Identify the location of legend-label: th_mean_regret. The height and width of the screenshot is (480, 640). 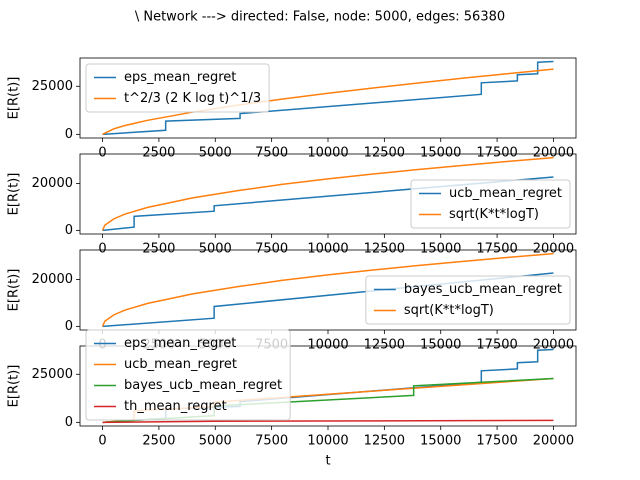
(175, 406).